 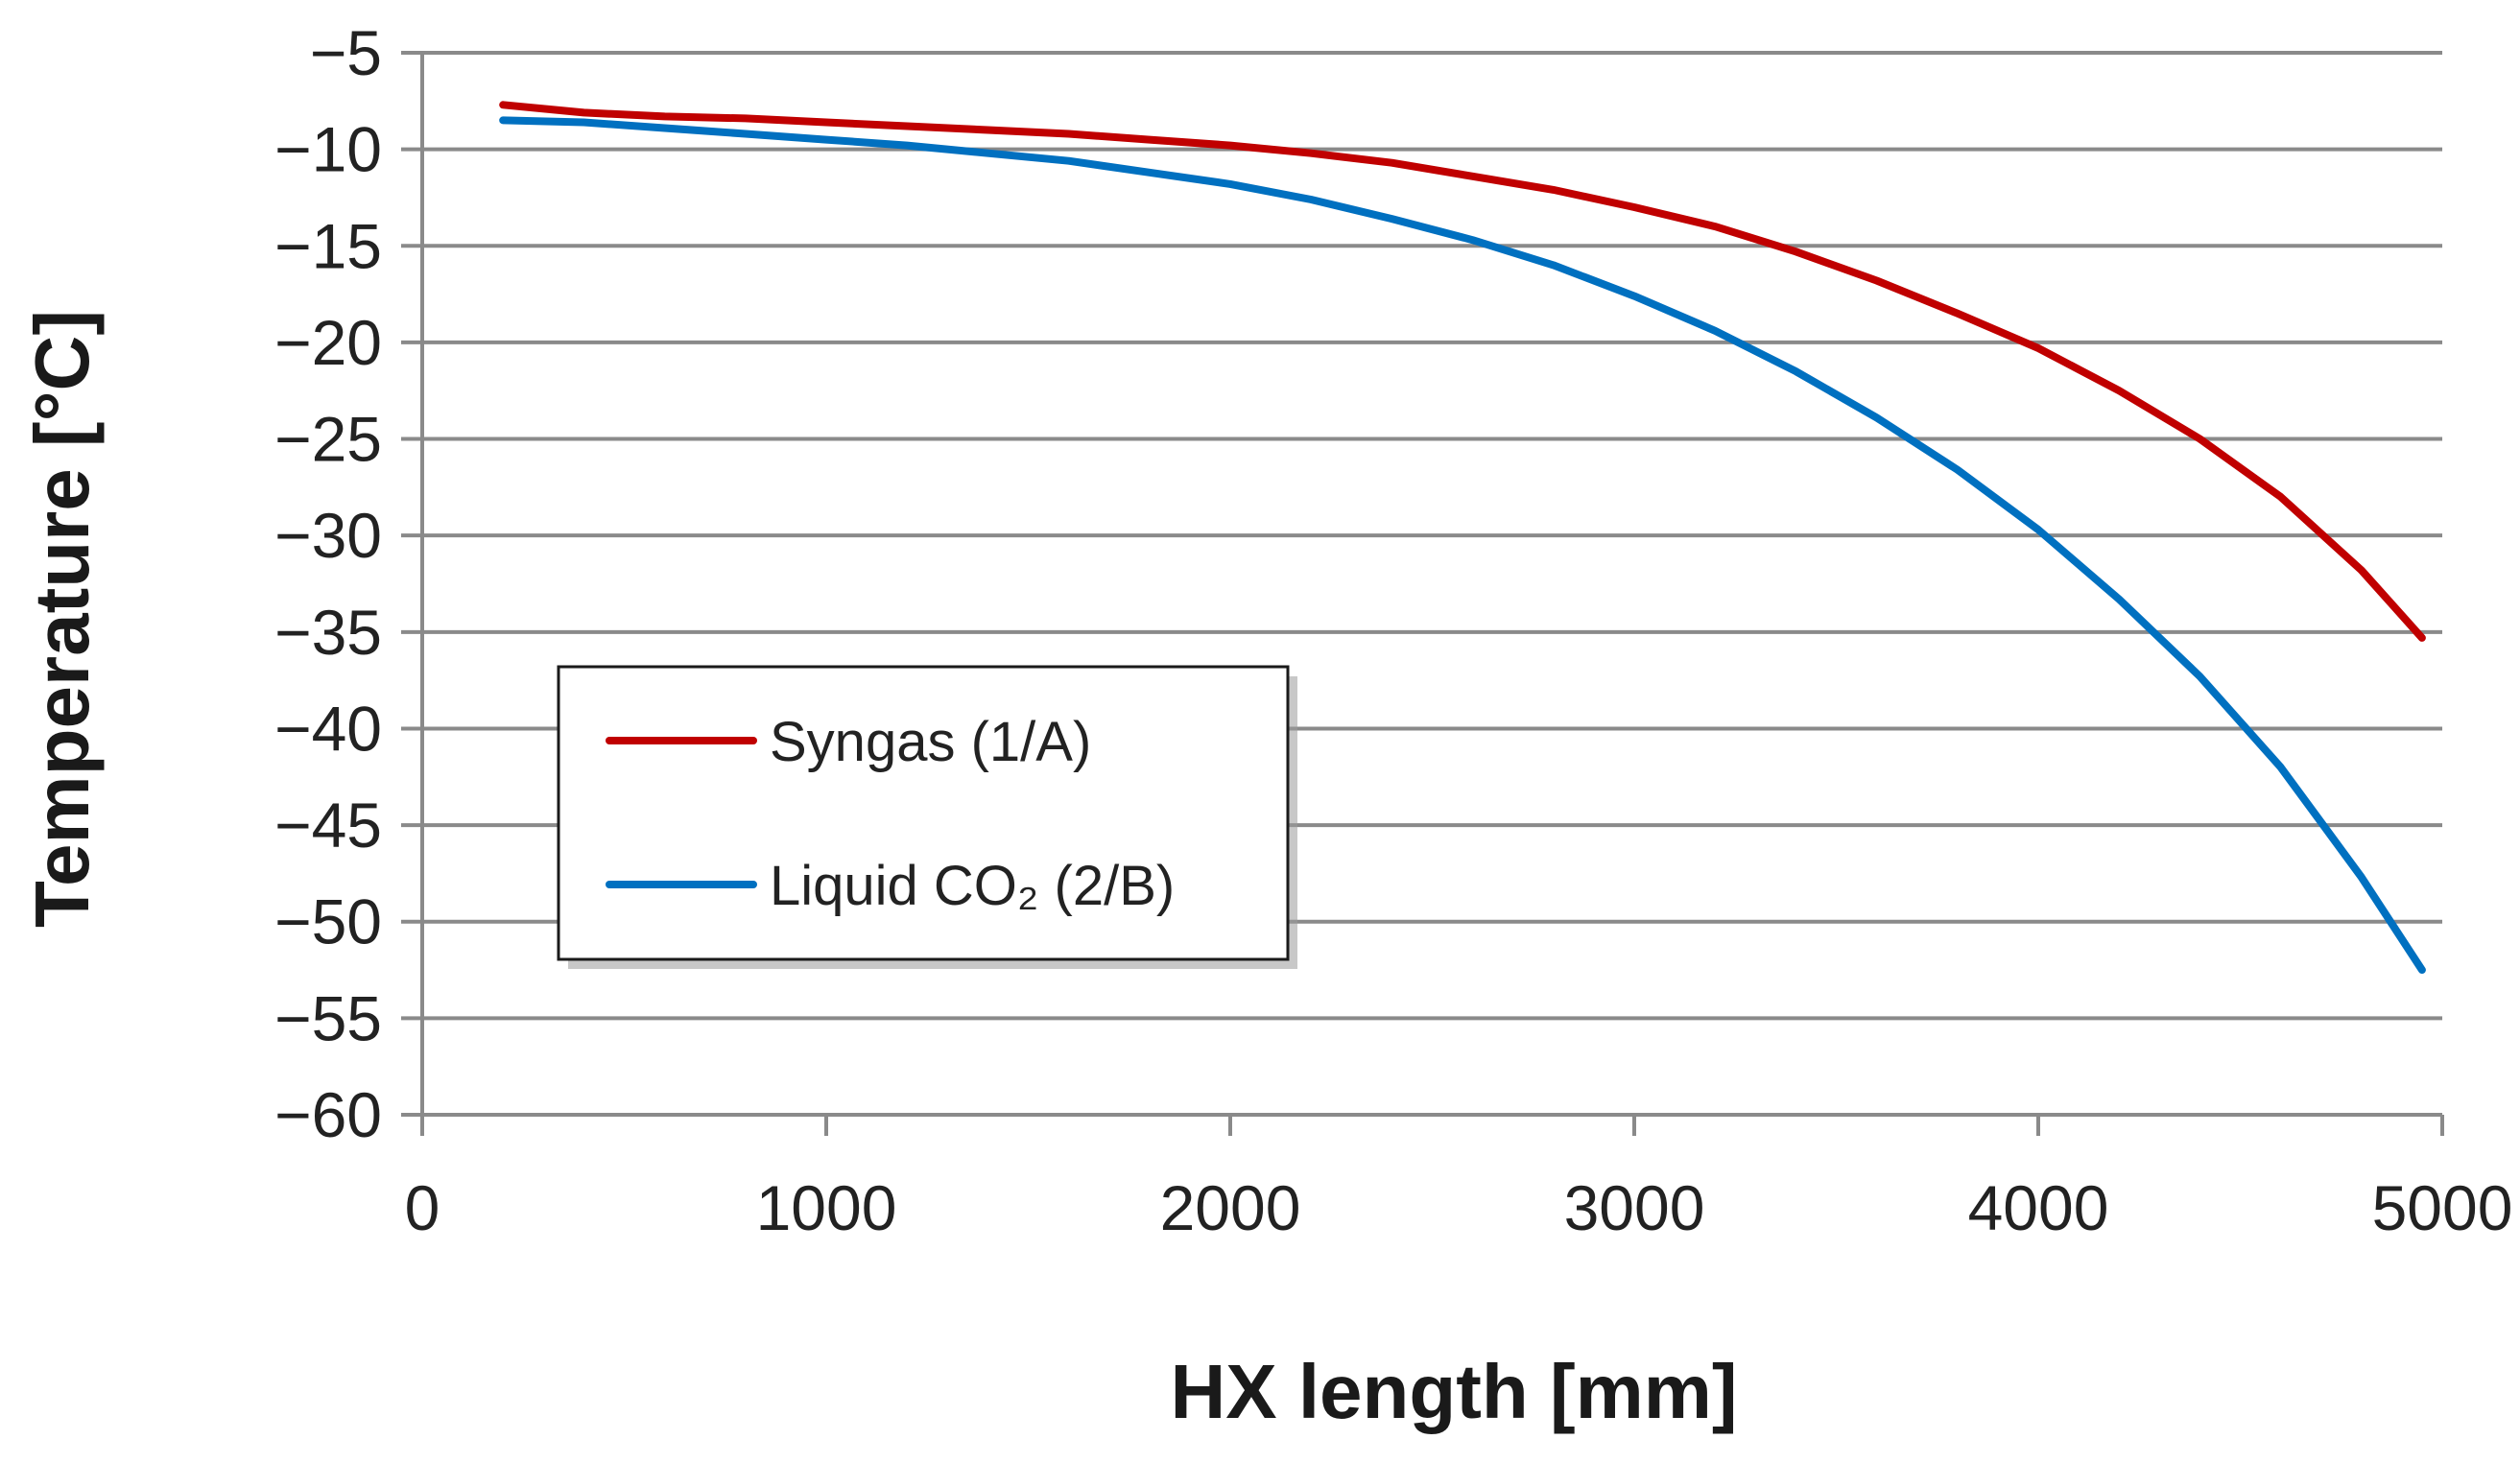 I want to click on x-tick-label: 1000, so click(x=827, y=1207).